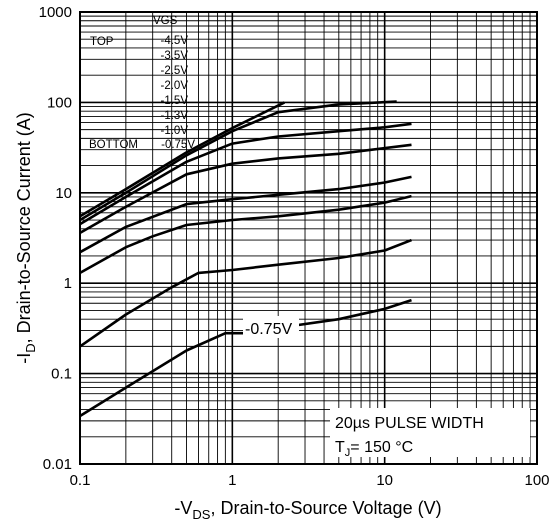  I want to click on x-tick-label: 1, so click(232, 480).